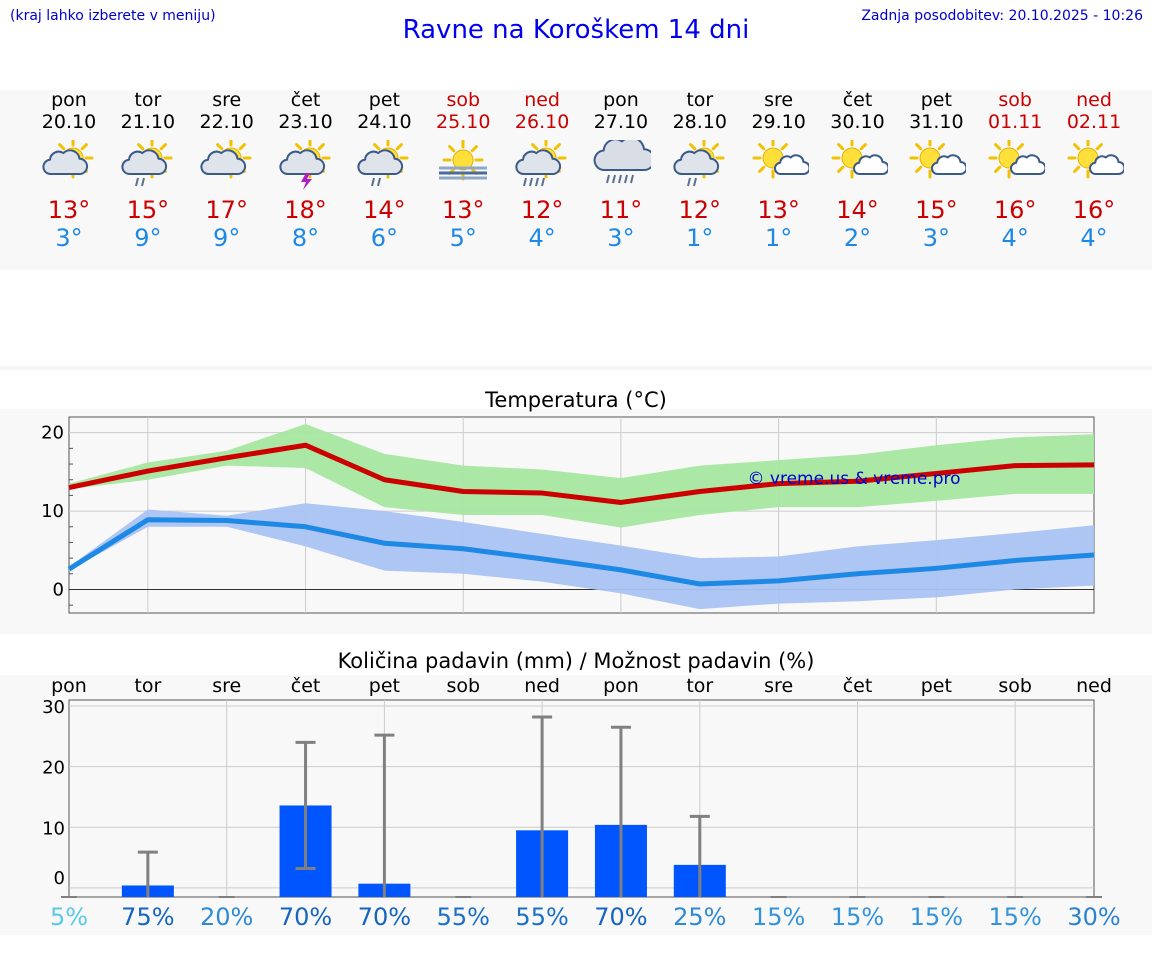  What do you see at coordinates (581, 552) in the screenshot?
I see `min-temperature-line` at bounding box center [581, 552].